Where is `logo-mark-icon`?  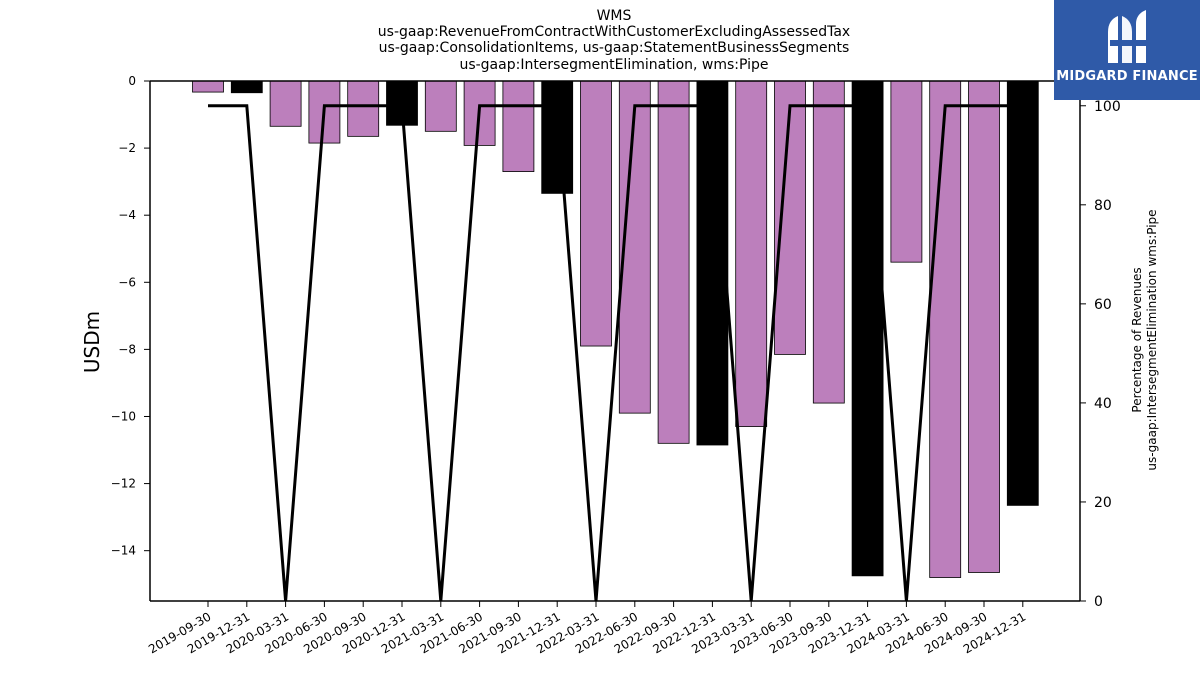 logo-mark-icon is located at coordinates (1127, 36).